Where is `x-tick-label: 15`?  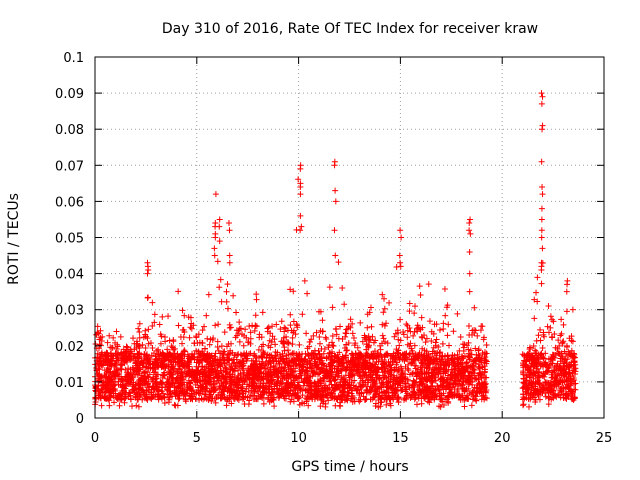
x-tick-label: 15 is located at coordinates (400, 438).